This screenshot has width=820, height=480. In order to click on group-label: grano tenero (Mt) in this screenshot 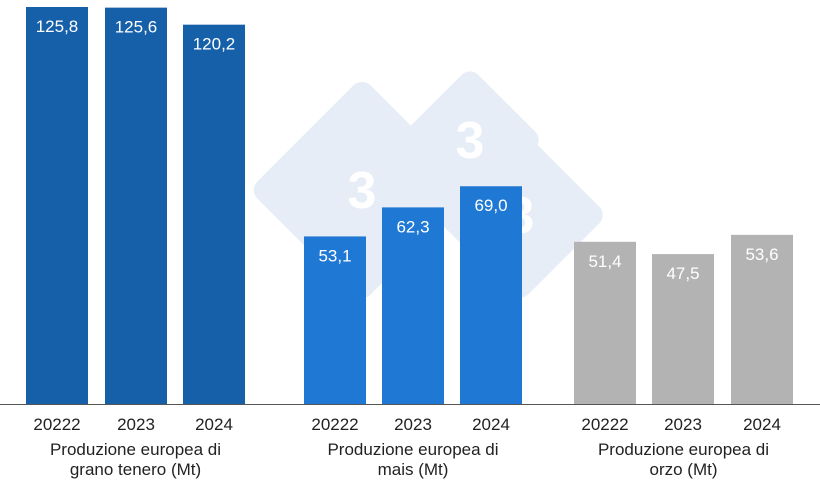, I will do `click(135, 469)`.